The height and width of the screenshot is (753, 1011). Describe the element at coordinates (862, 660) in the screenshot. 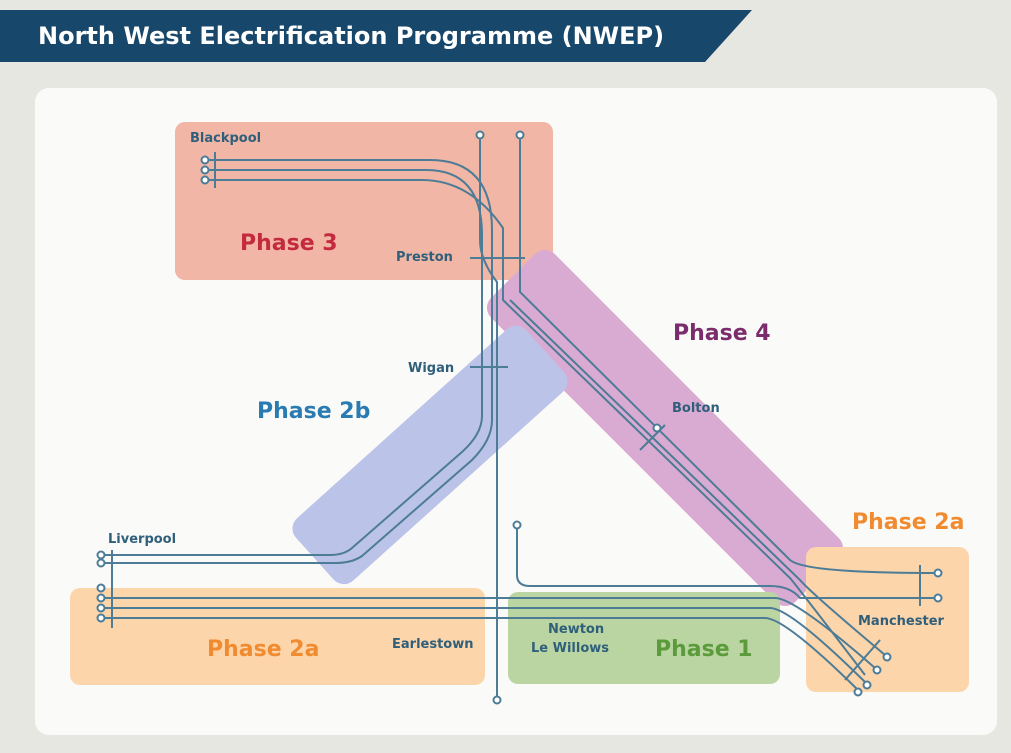

I see `station-tick` at that location.